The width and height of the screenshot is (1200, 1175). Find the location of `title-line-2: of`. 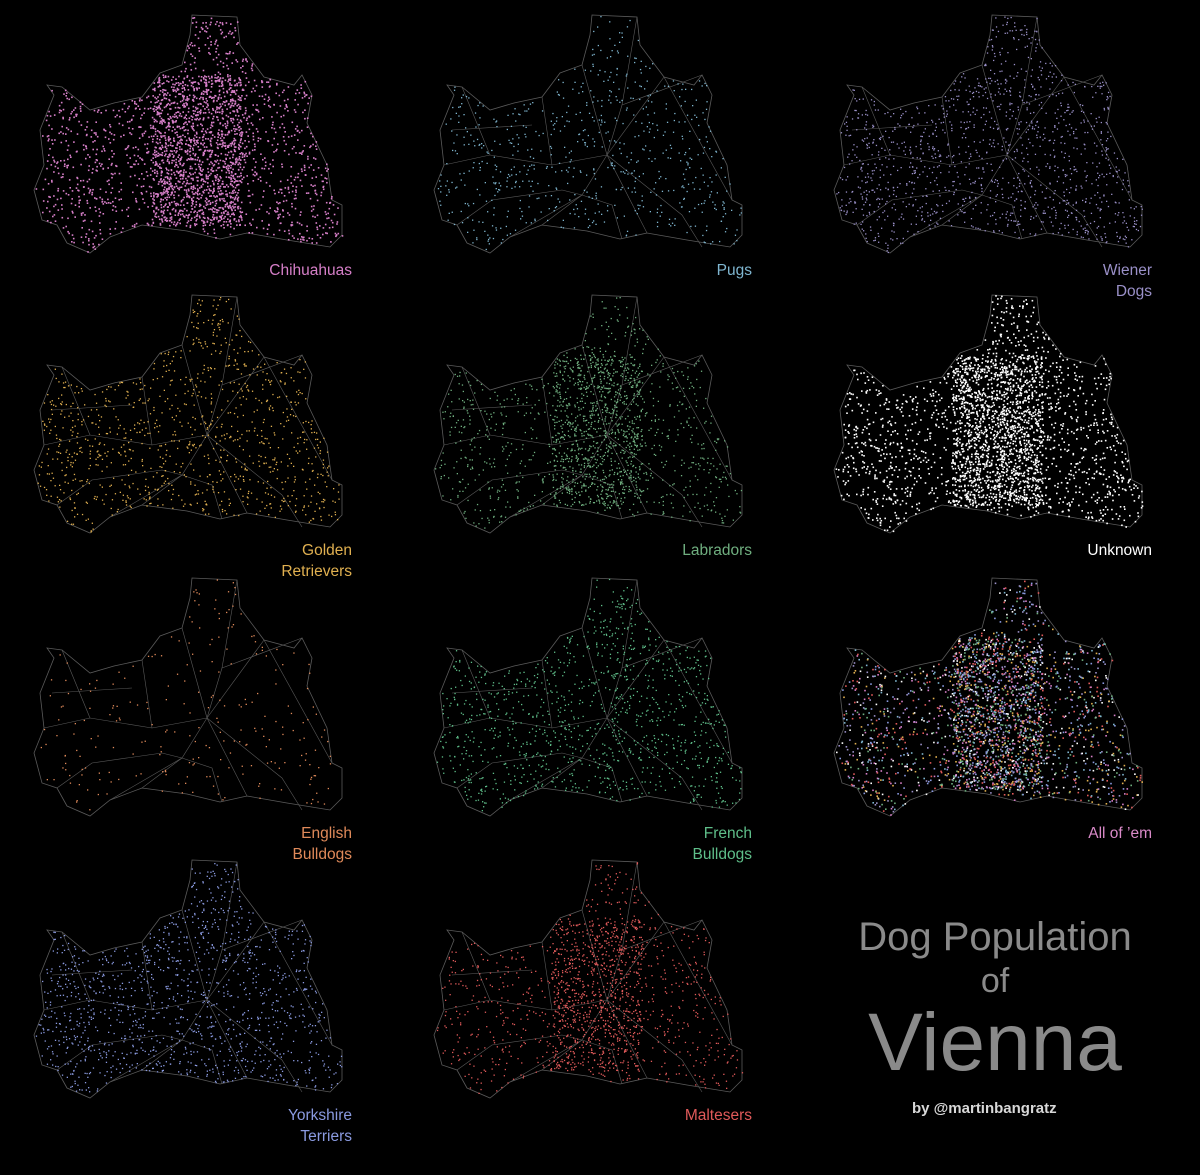

title-line-2: of is located at coordinates (995, 981).